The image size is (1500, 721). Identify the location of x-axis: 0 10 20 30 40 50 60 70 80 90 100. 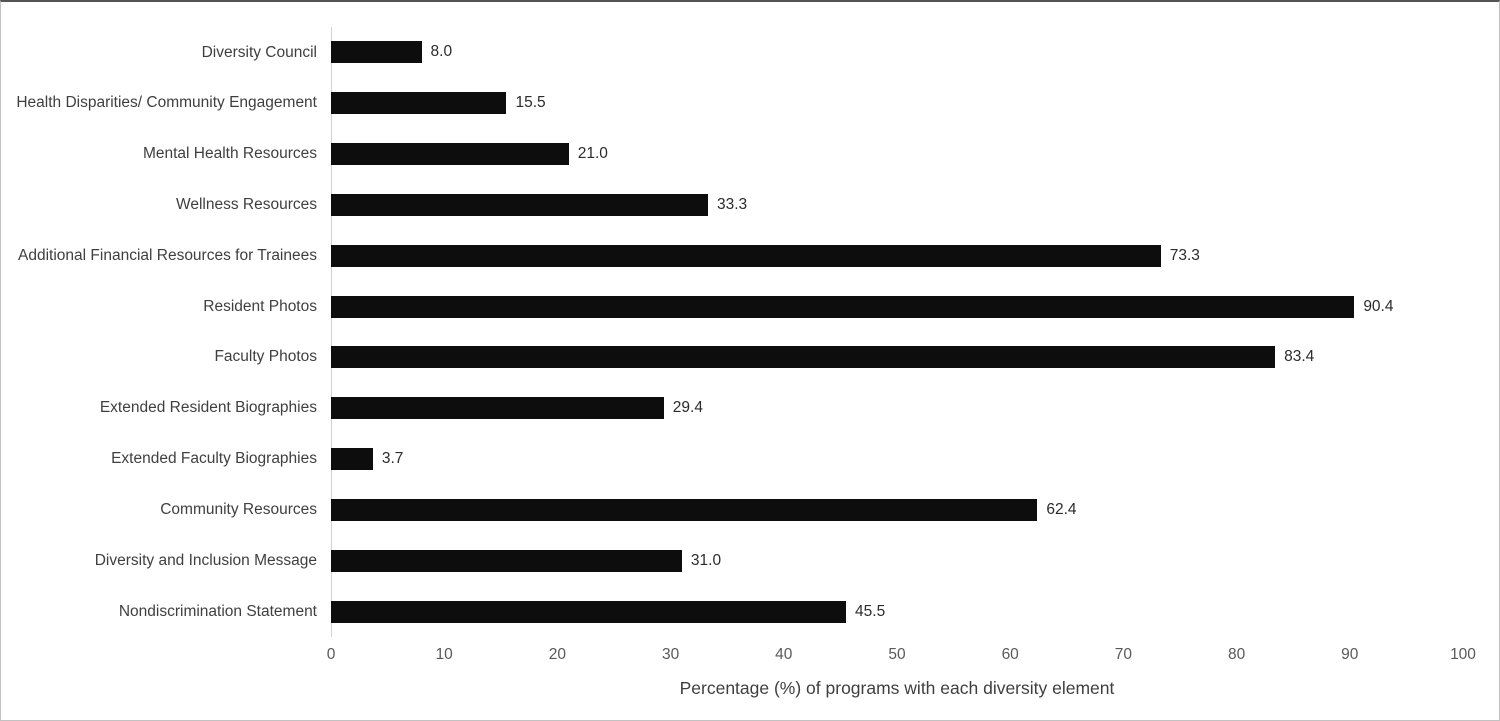
(901, 656).